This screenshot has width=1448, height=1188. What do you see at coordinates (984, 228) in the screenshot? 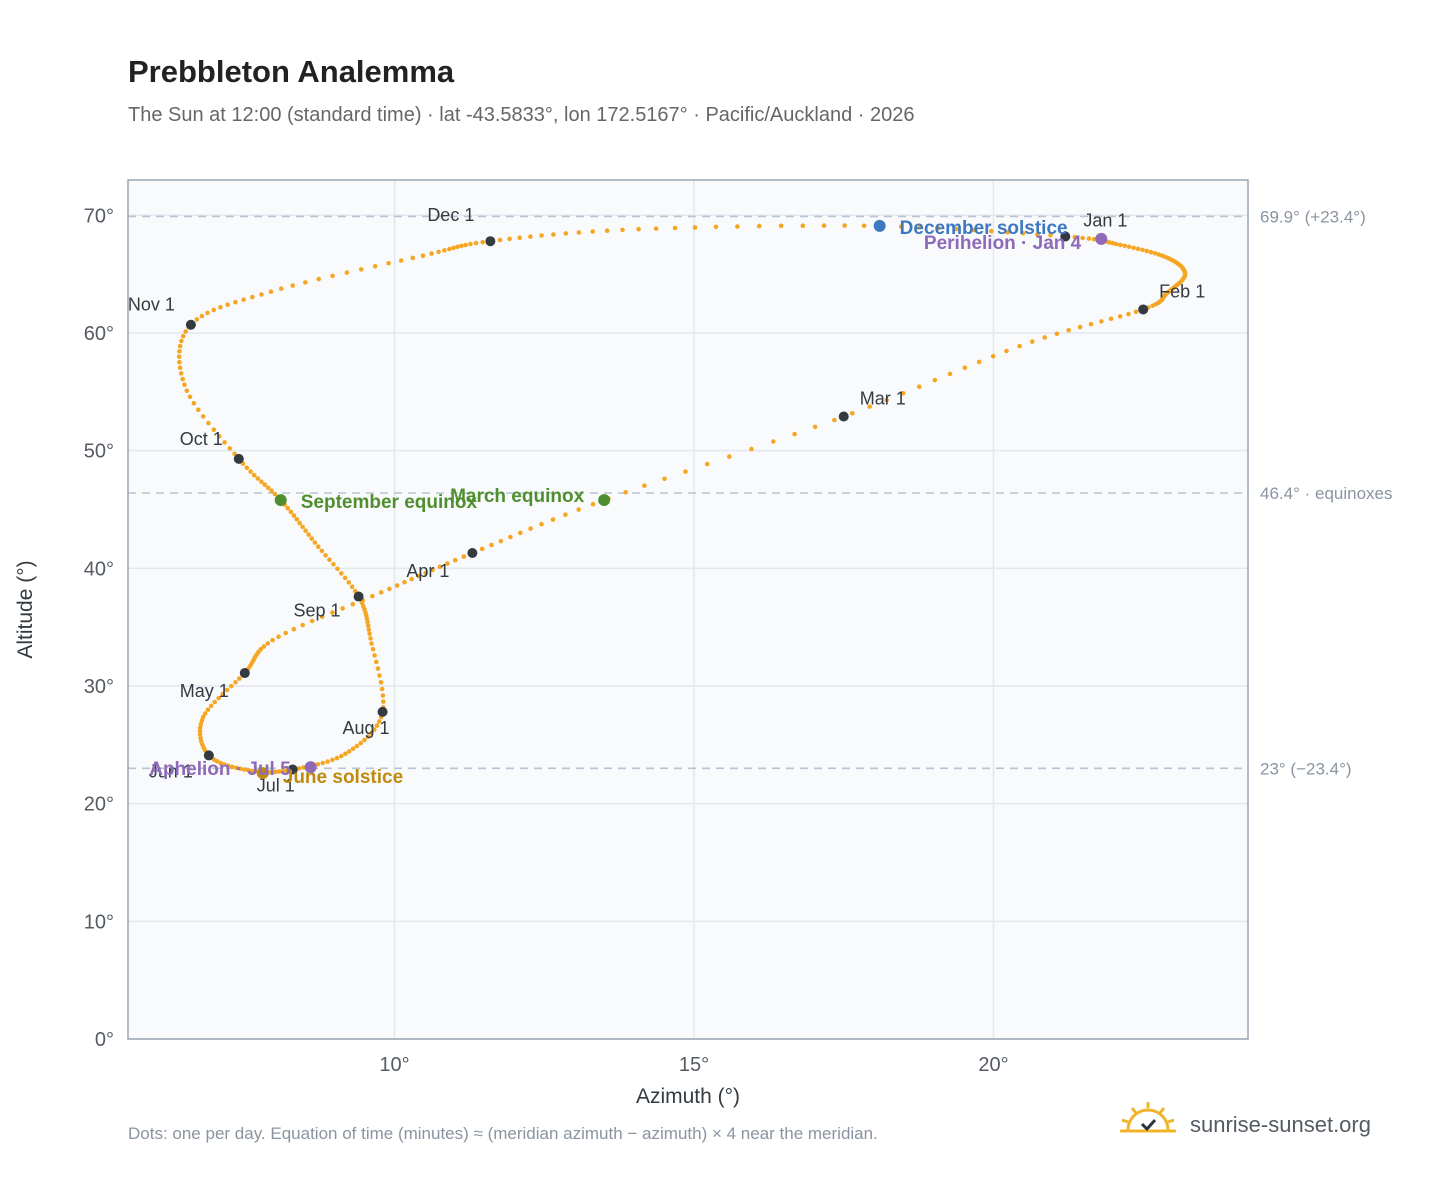
I see `event-label: December solstice` at bounding box center [984, 228].